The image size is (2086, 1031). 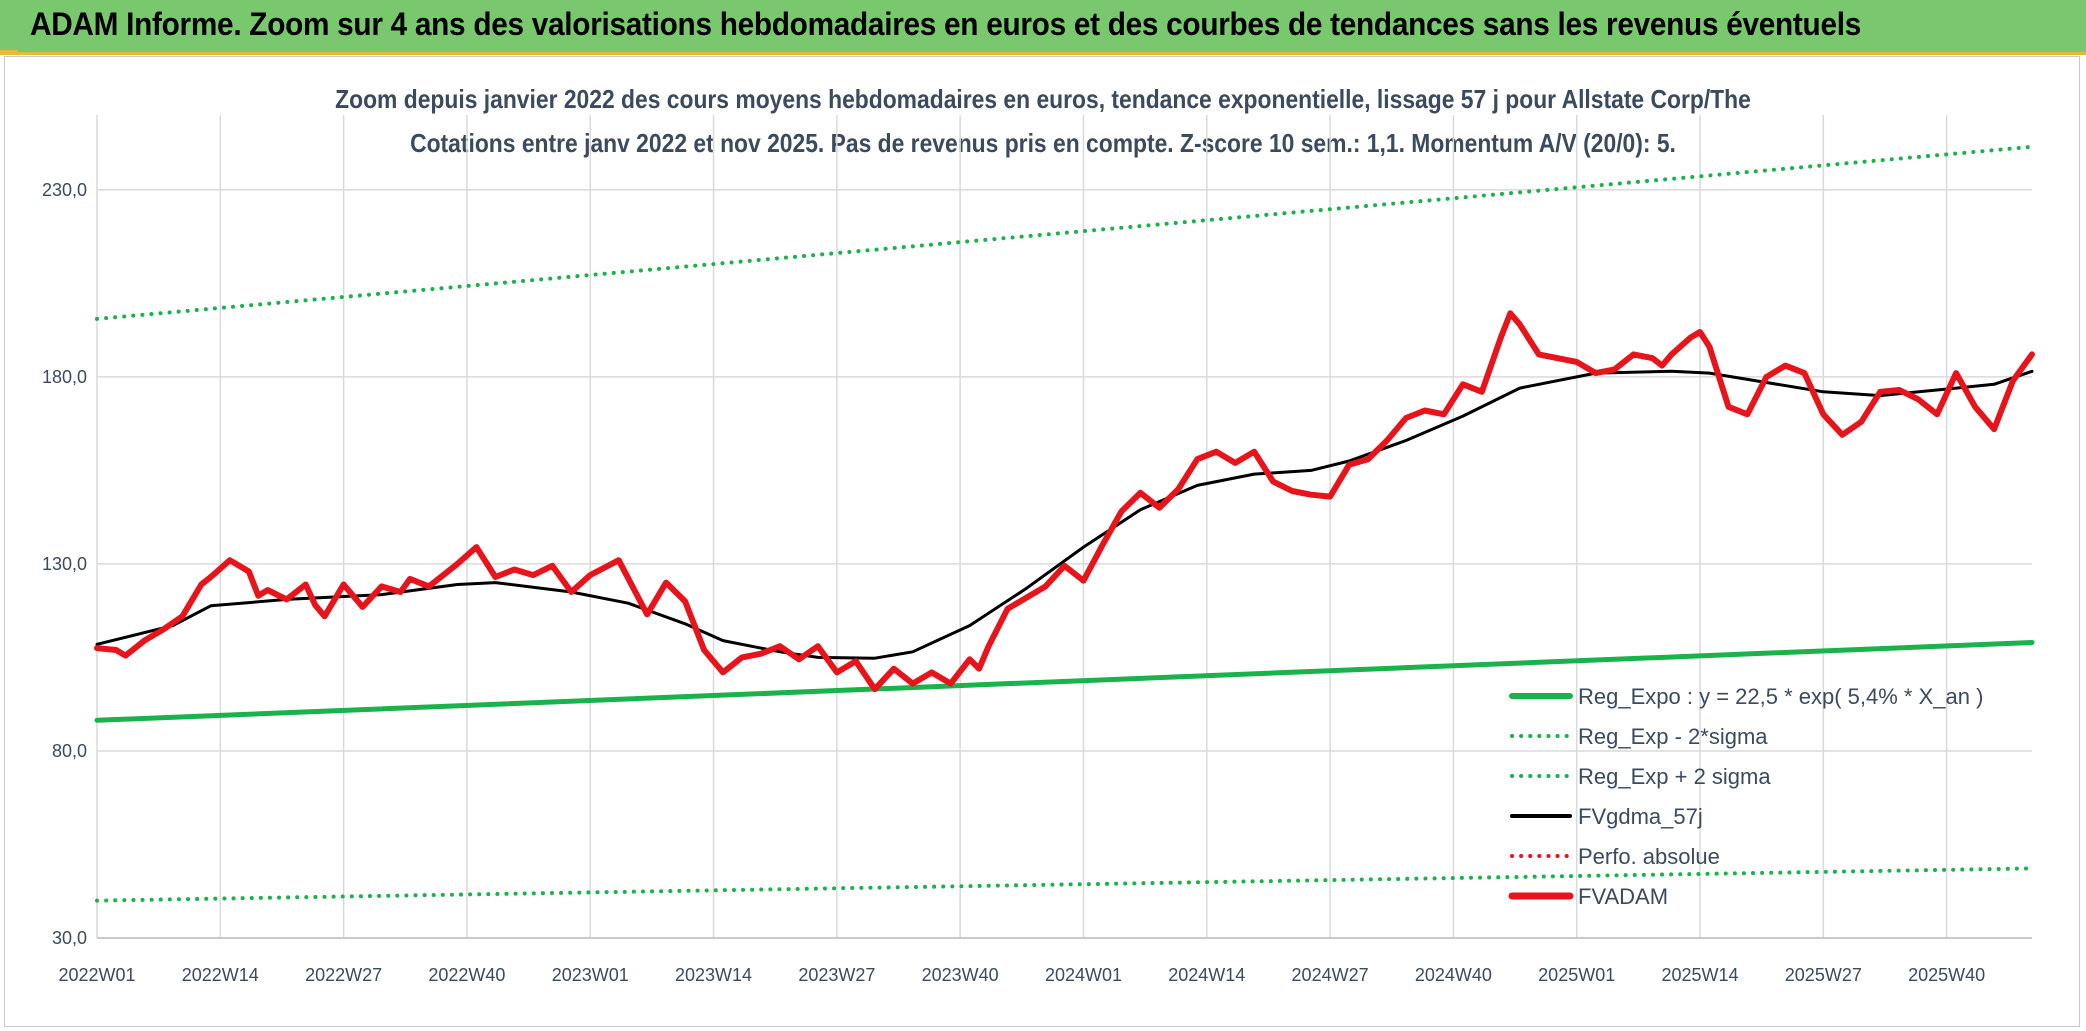 I want to click on legend-label: Reg_Exp + 2 sigma, so click(x=1674, y=776).